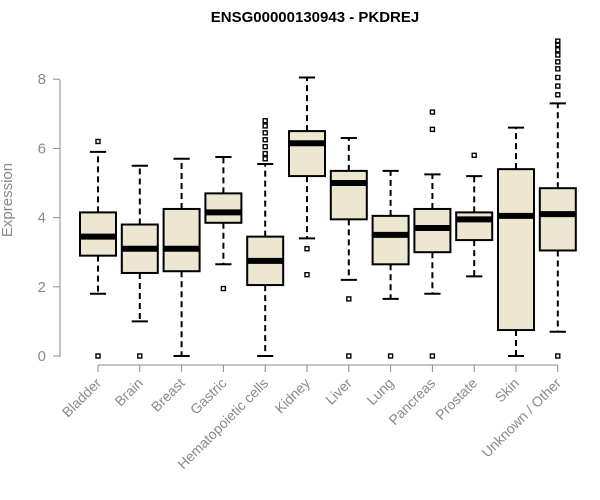  What do you see at coordinates (168, 395) in the screenshot?
I see `x-tick-label: Breast` at bounding box center [168, 395].